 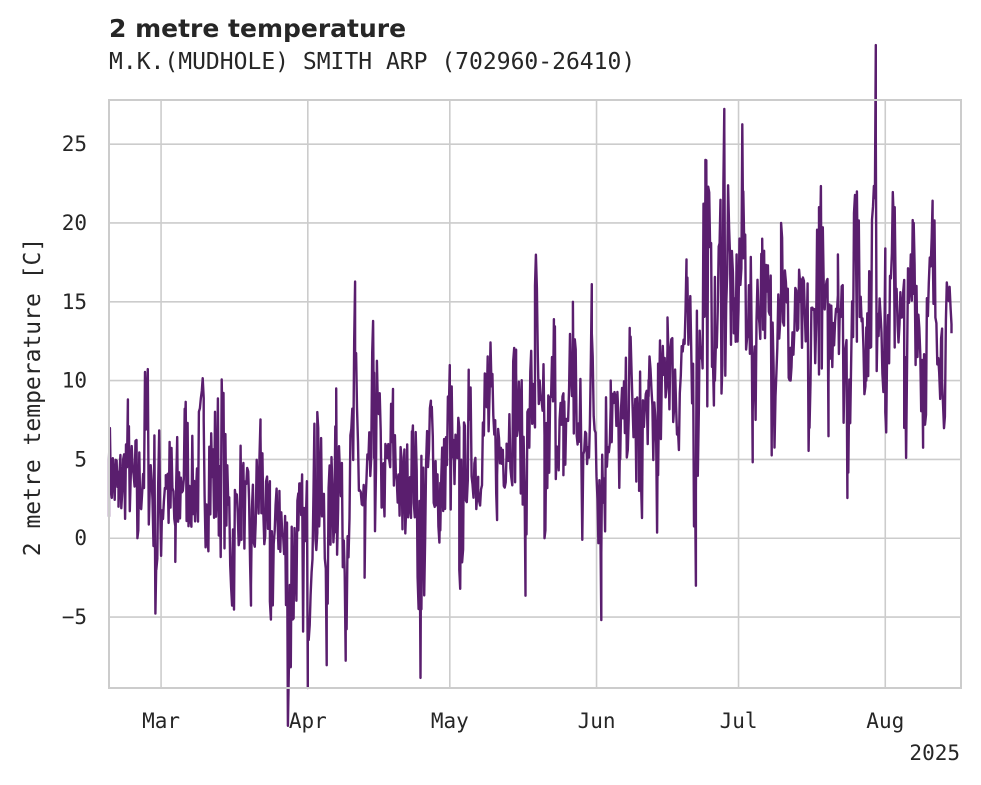 I want to click on y-tick-label: 5, so click(x=80, y=459).